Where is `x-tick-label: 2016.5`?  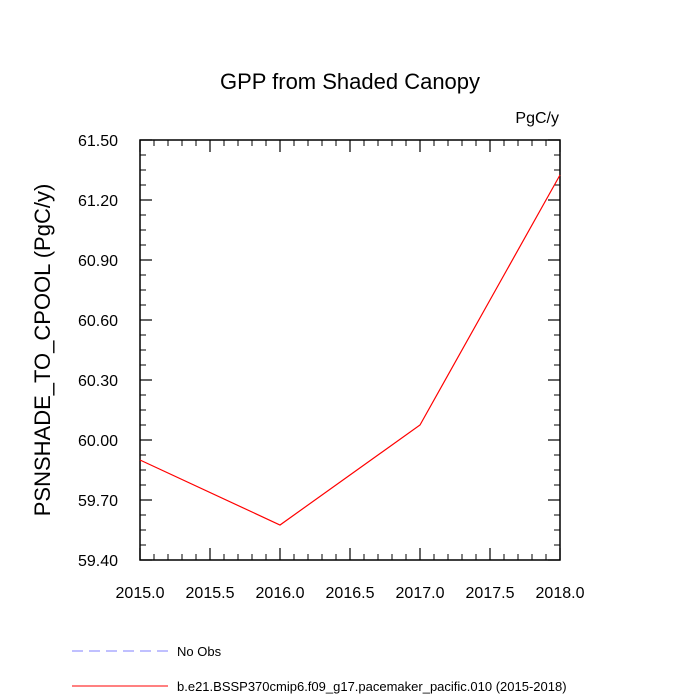
x-tick-label: 2016.5 is located at coordinates (350, 593).